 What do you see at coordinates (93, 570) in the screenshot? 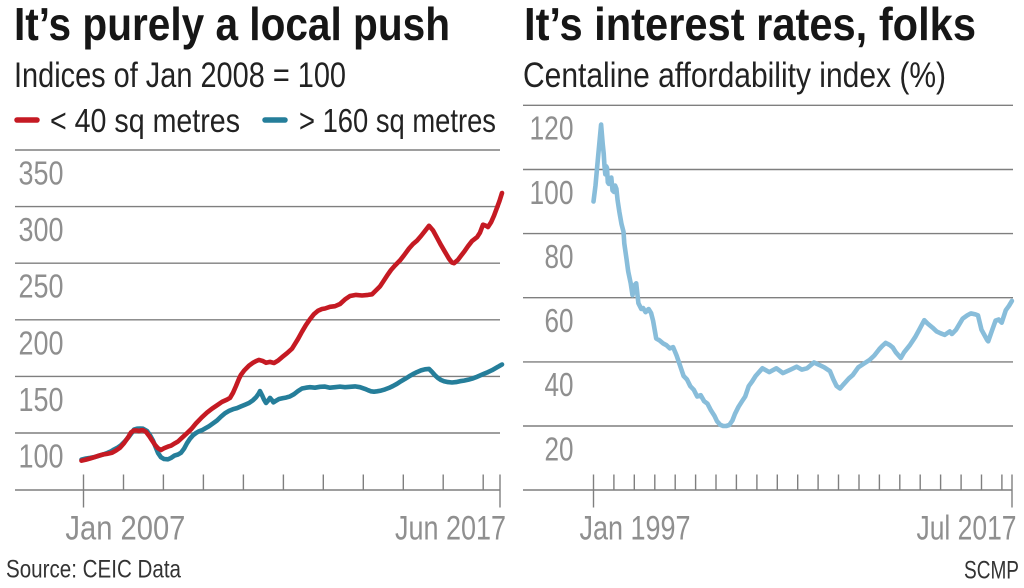
I see `svg-text: Source: CEIC Data` at bounding box center [93, 570].